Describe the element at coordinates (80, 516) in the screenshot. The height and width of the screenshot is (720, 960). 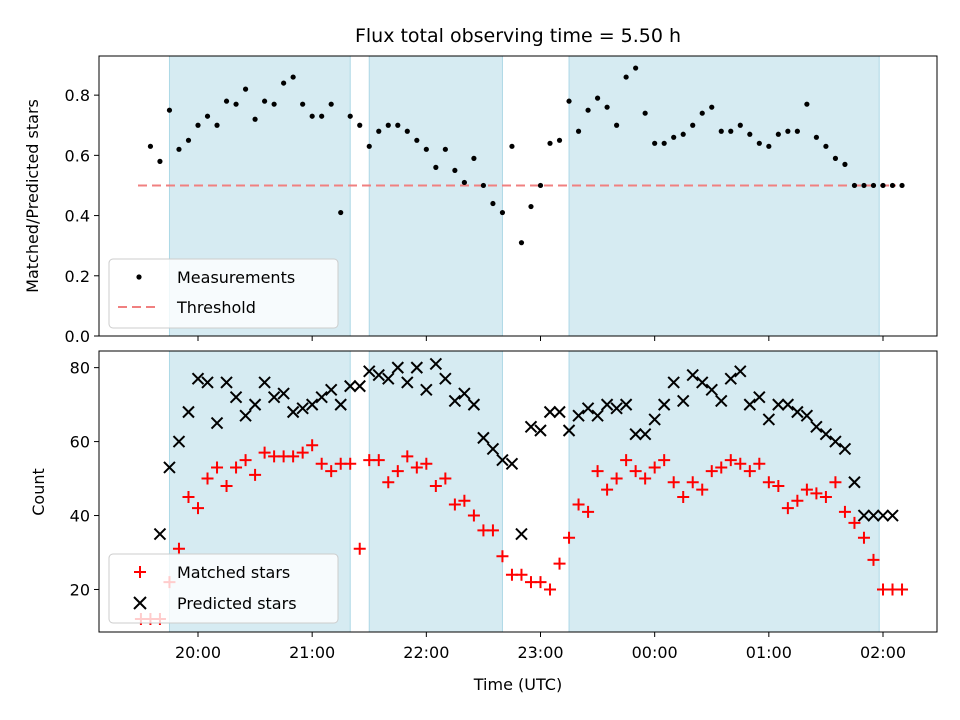
I see `y-tick-label: 40` at that location.